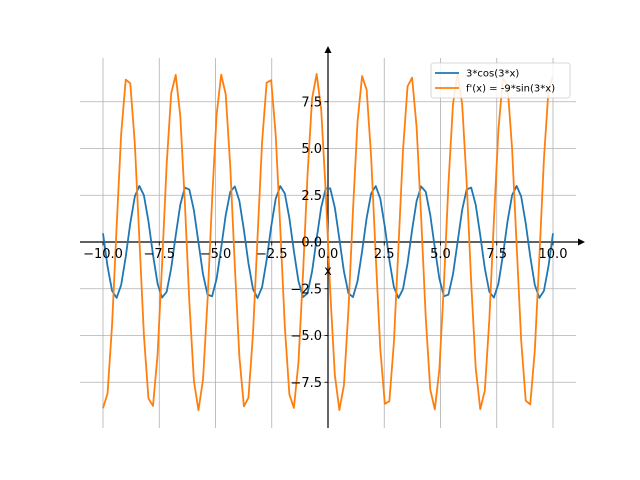 Image resolution: width=640 pixels, height=480 pixels. Describe the element at coordinates (306, 289) in the screenshot. I see `y-tick-label: −2.5` at that location.